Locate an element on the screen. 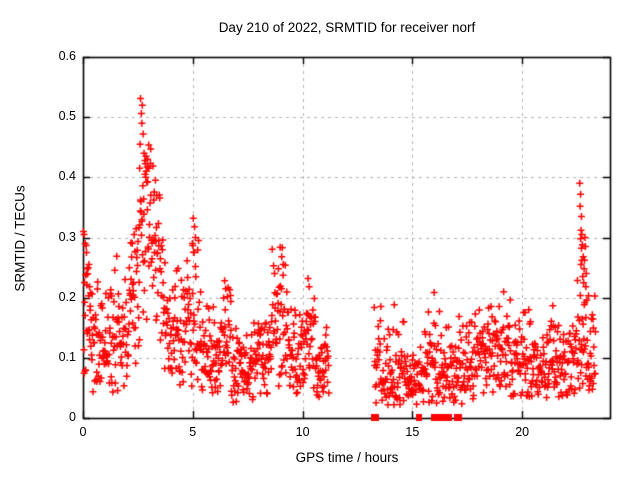 The width and height of the screenshot is (640, 480). y-tick-label: 0.4 is located at coordinates (67, 176).